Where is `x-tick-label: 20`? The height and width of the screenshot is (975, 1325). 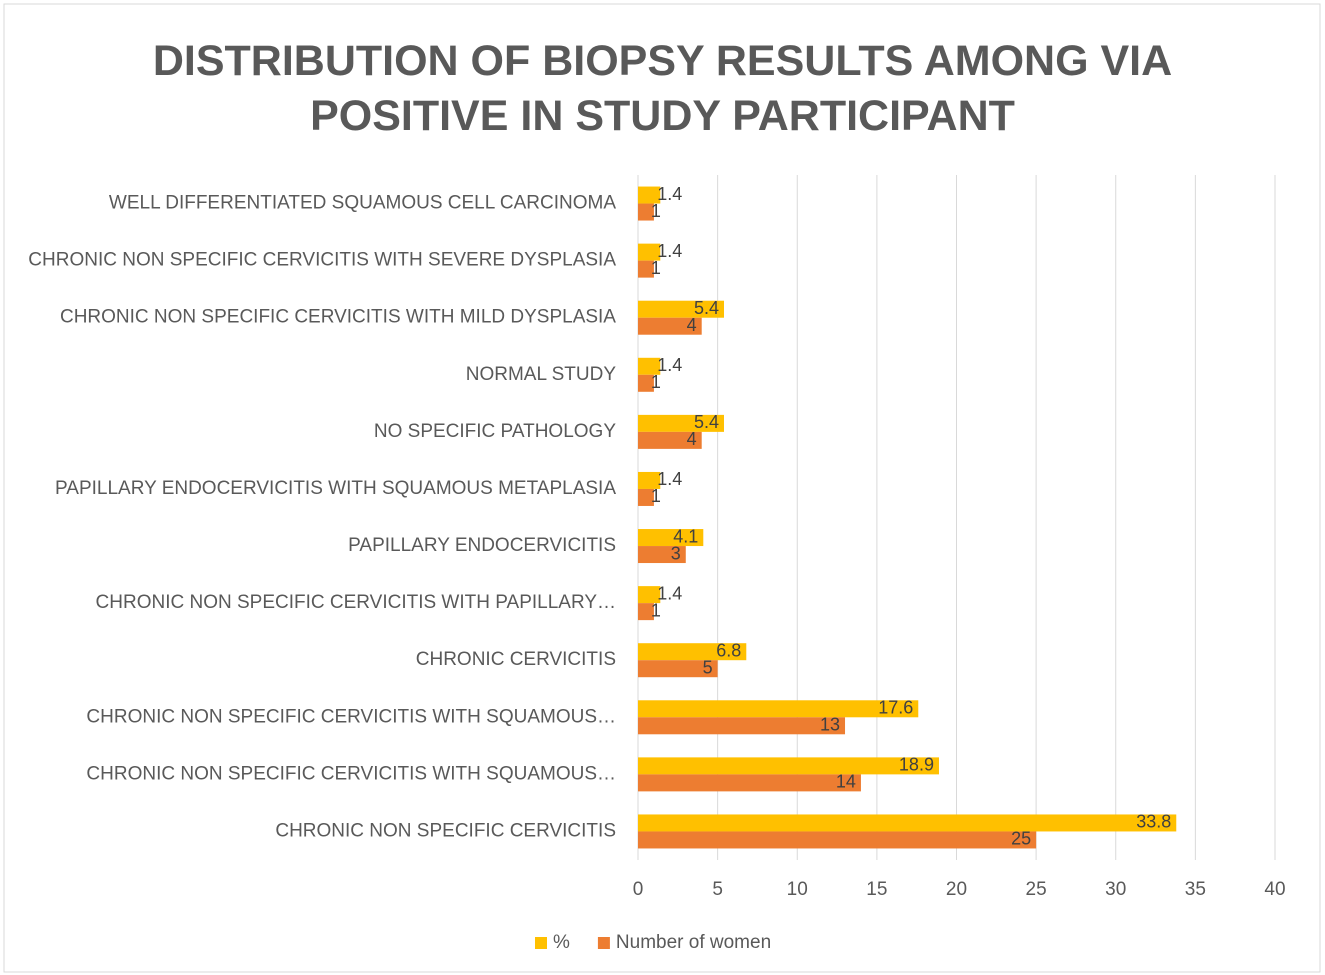
x-tick-label: 20 is located at coordinates (956, 889).